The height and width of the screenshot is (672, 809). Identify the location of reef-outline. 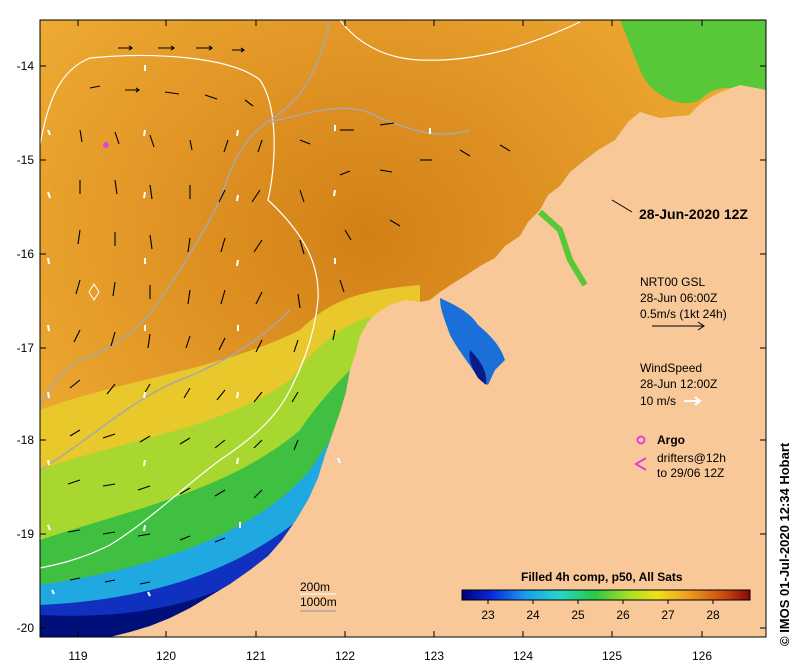
(94, 292).